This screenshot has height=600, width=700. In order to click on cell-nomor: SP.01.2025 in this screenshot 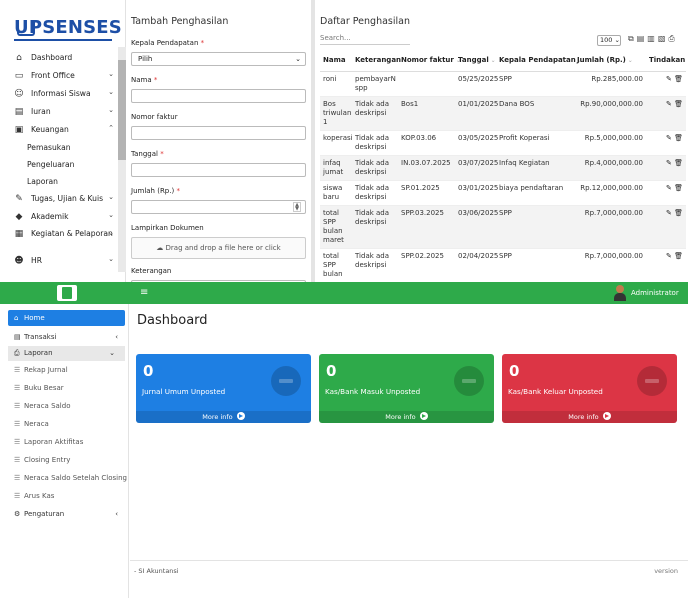, I will do `click(426, 193)`.